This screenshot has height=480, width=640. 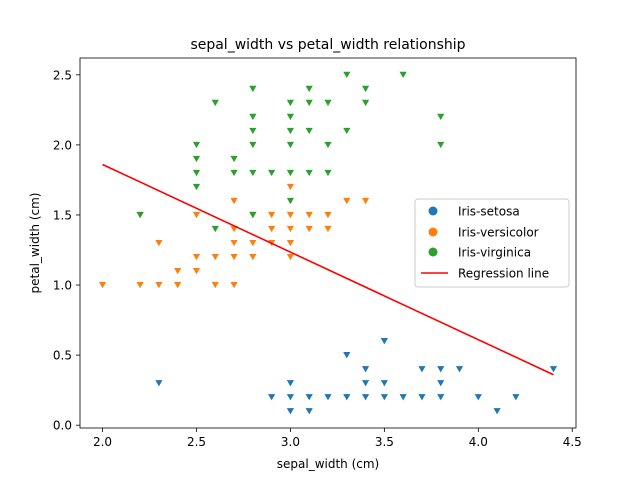 What do you see at coordinates (327, 45) in the screenshot?
I see `chart-title: sepal_width vs petal_width relationship` at bounding box center [327, 45].